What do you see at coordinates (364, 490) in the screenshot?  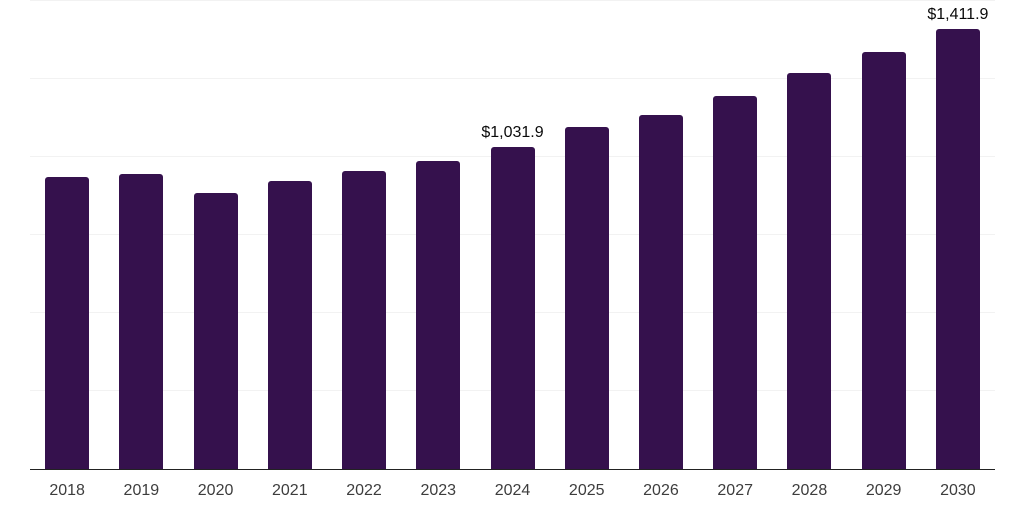 I see `x-tick-2022: 2022` at bounding box center [364, 490].